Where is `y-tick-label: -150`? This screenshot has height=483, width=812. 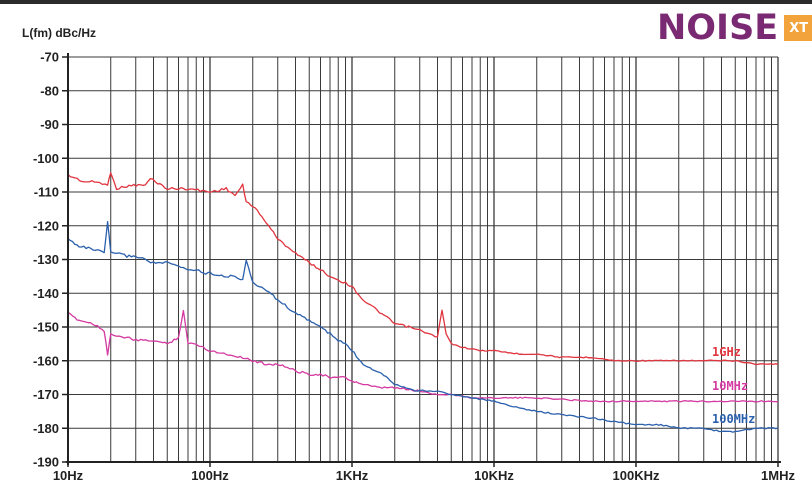 y-tick-label: -150 is located at coordinates (46, 327).